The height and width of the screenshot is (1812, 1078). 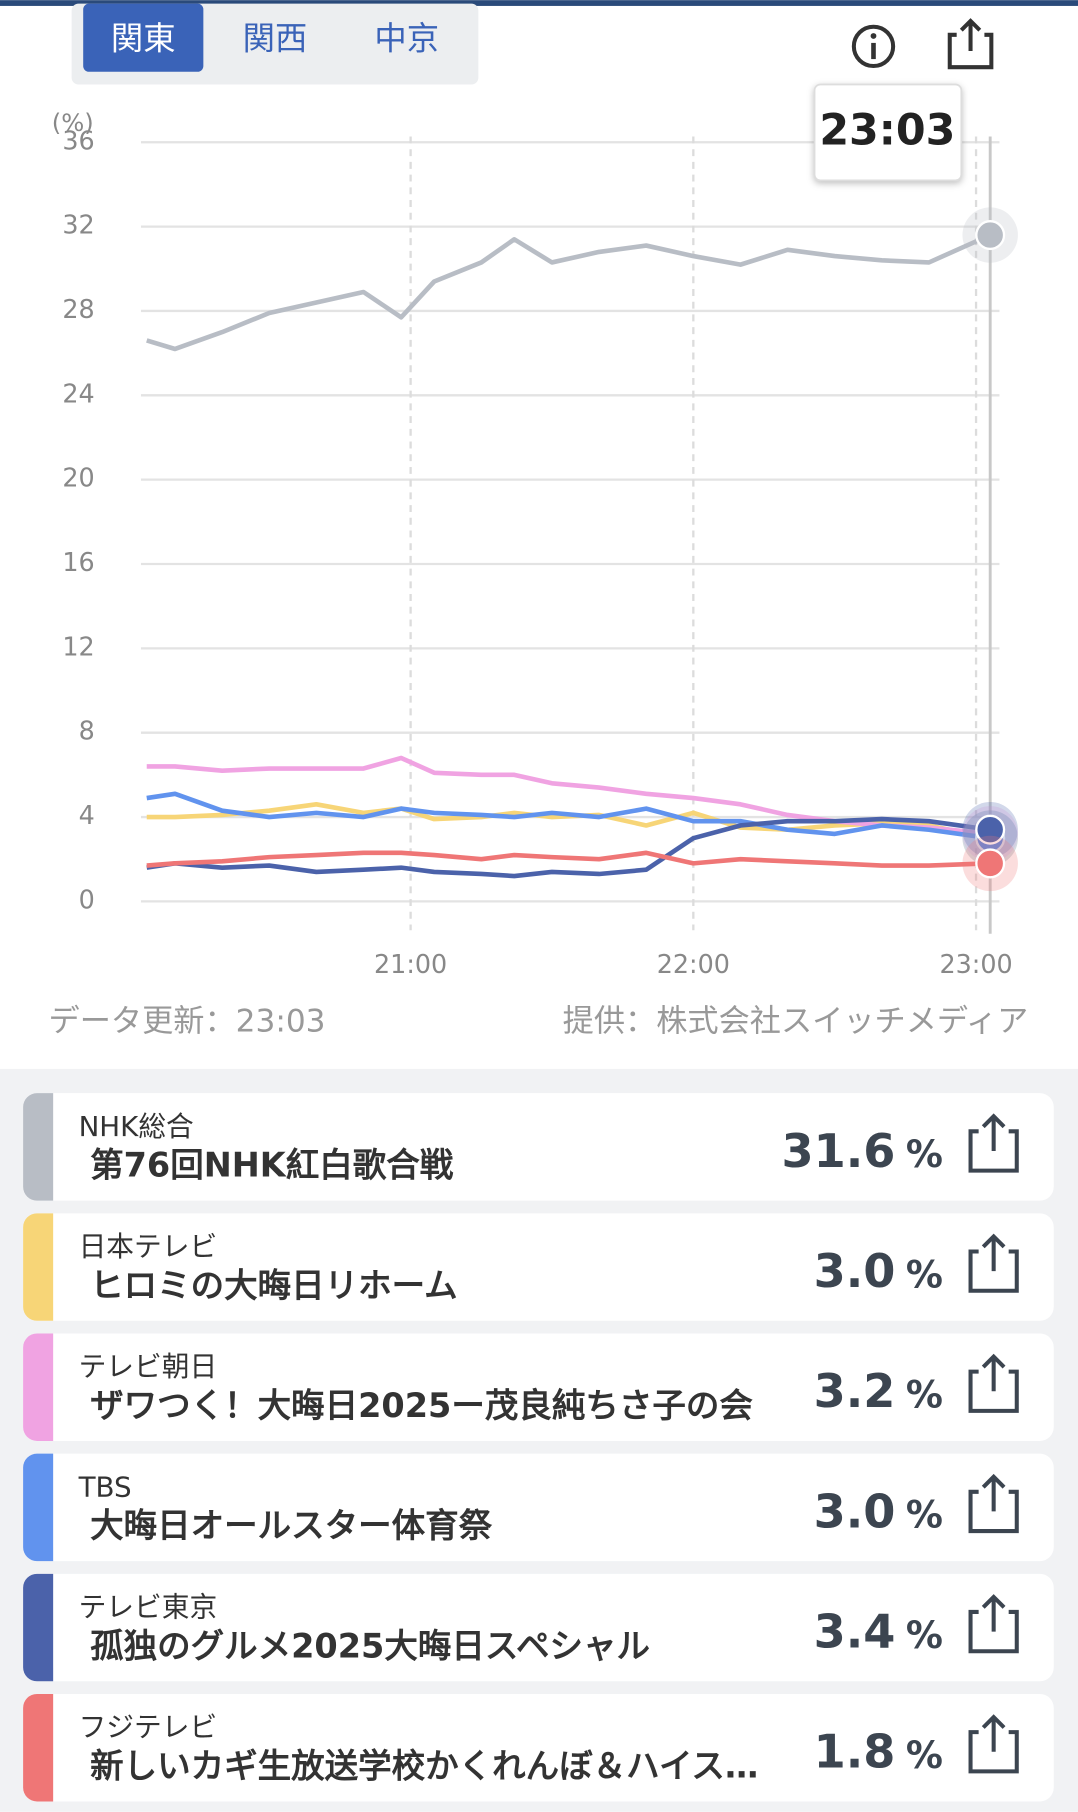 What do you see at coordinates (73, 122) in the screenshot?
I see `y-unit: (%)` at bounding box center [73, 122].